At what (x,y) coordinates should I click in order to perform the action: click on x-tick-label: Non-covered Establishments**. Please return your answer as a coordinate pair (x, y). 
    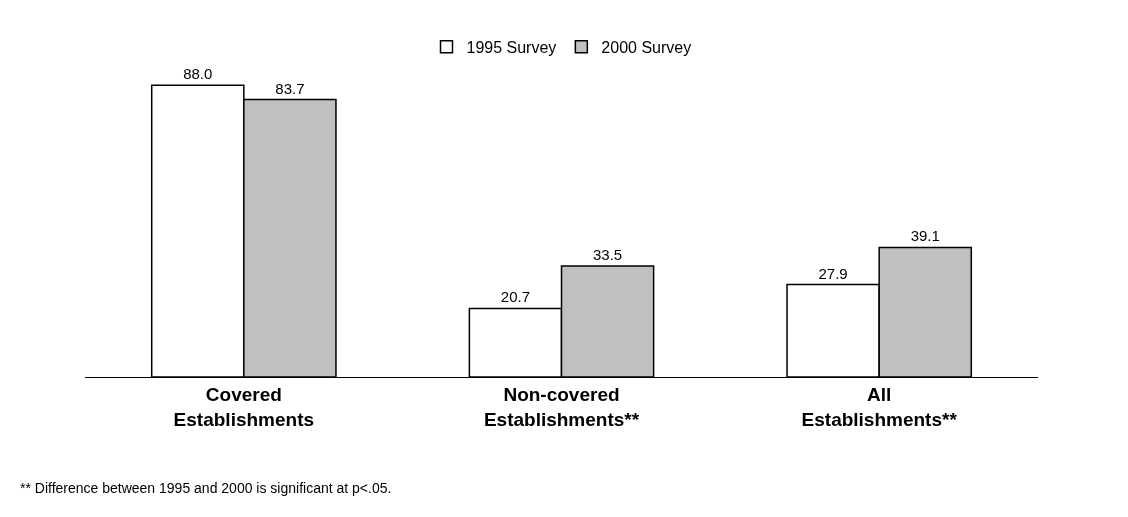
    Looking at the image, I should click on (561, 406).